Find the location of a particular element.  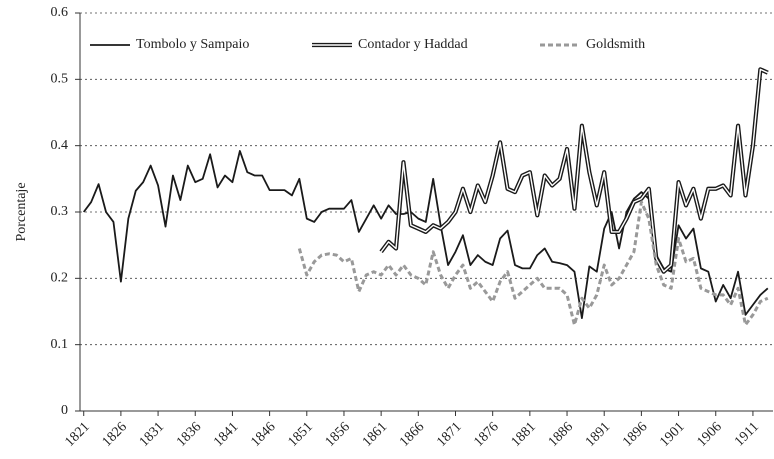

x-tick-label: 1861 is located at coordinates (375, 434).